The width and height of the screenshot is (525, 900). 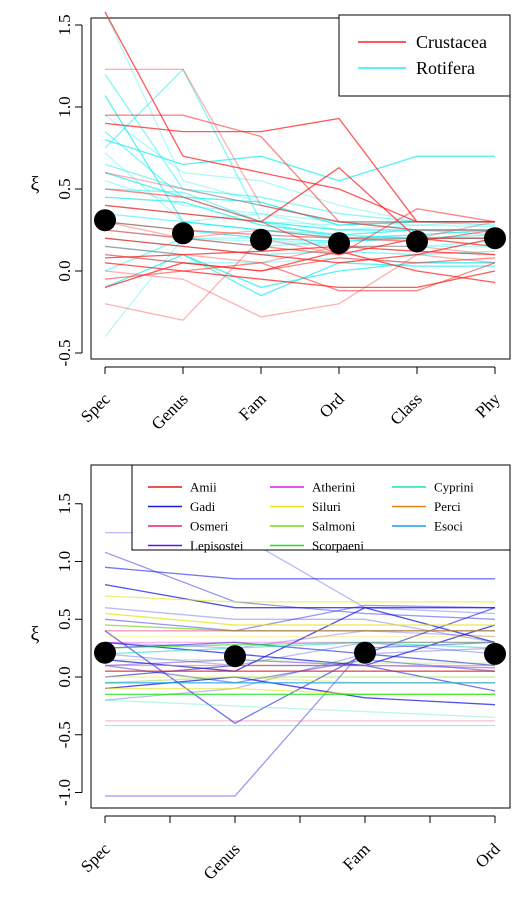 I want to click on legend-label: Scorpaeni, so click(x=338, y=545).